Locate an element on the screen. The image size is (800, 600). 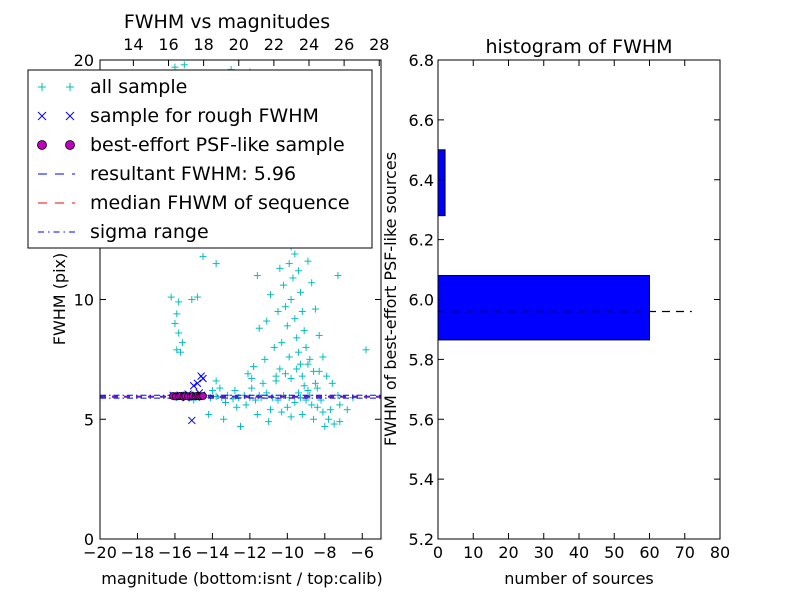
y-tick-label: 6.2 is located at coordinates (421, 240).